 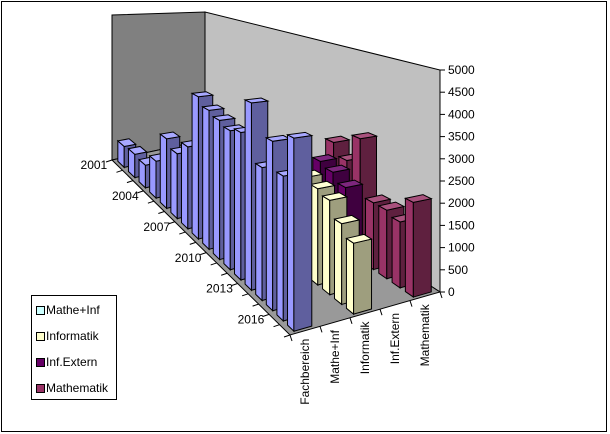 What do you see at coordinates (461, 225) in the screenshot?
I see `y-tick-label: 1500` at bounding box center [461, 225].